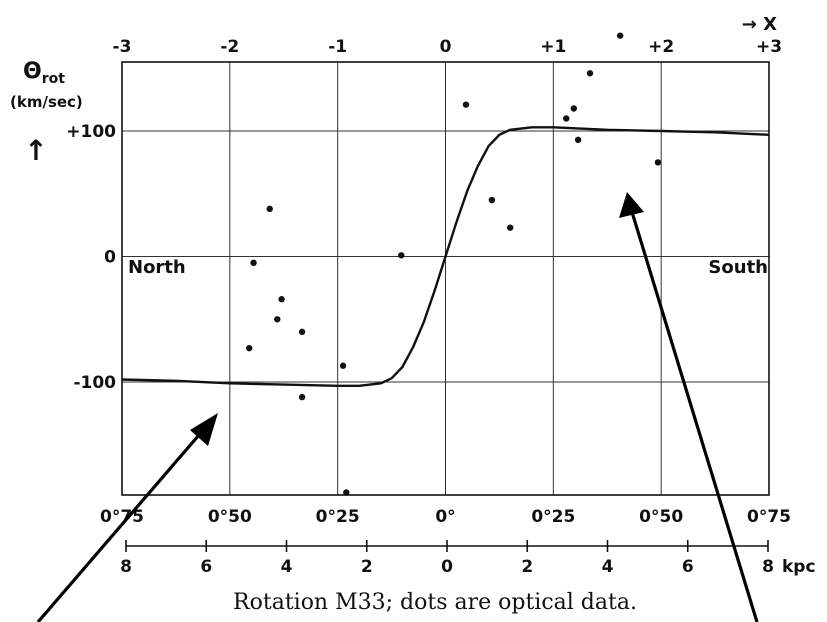 The image size is (827, 622). Describe the element at coordinates (337, 47) in the screenshot. I see `x-top-tick-label: -1` at that location.